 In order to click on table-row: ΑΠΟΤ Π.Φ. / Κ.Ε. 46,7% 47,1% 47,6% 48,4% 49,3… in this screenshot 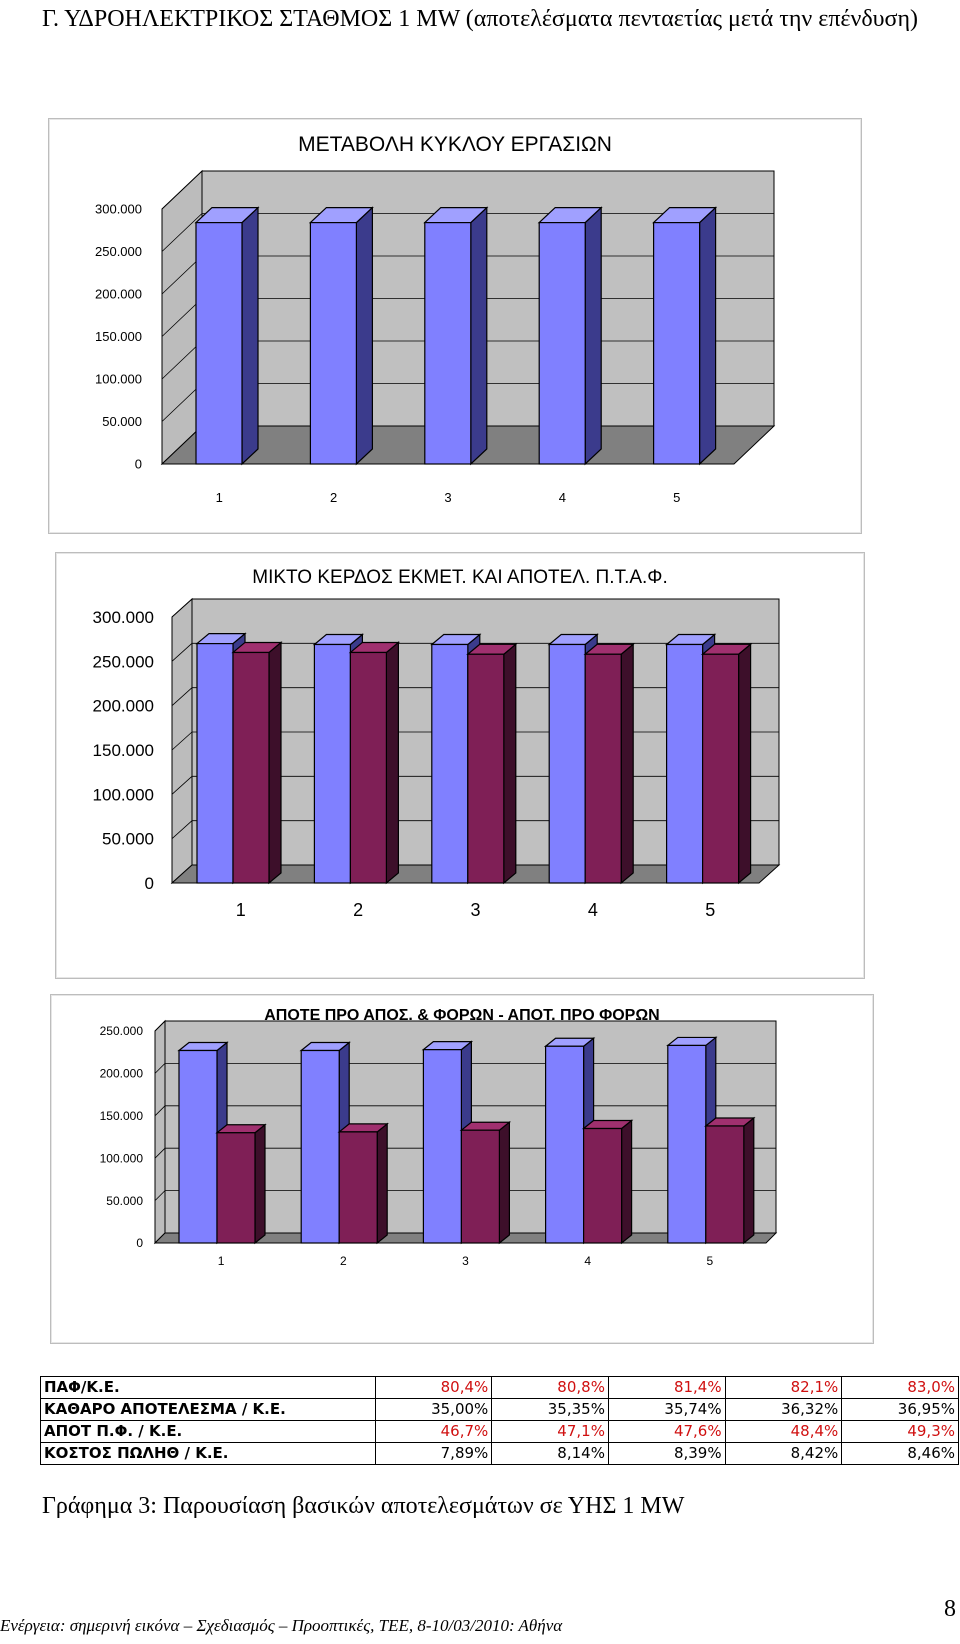, I will do `click(499, 1431)`.